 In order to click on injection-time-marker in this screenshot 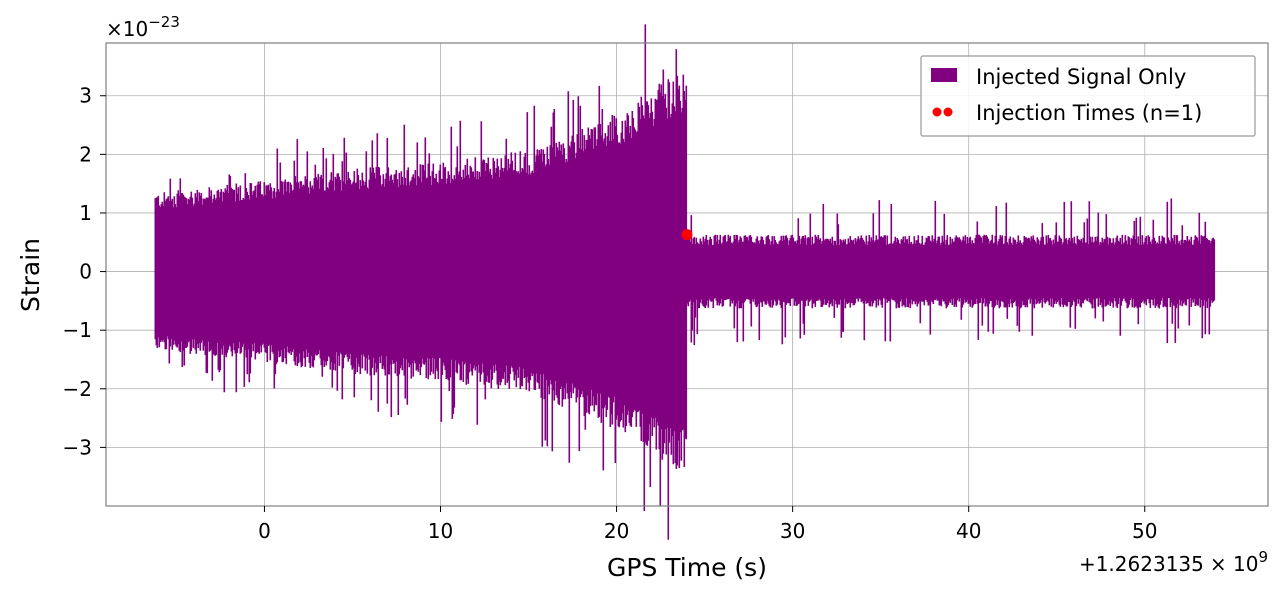, I will do `click(687, 235)`.